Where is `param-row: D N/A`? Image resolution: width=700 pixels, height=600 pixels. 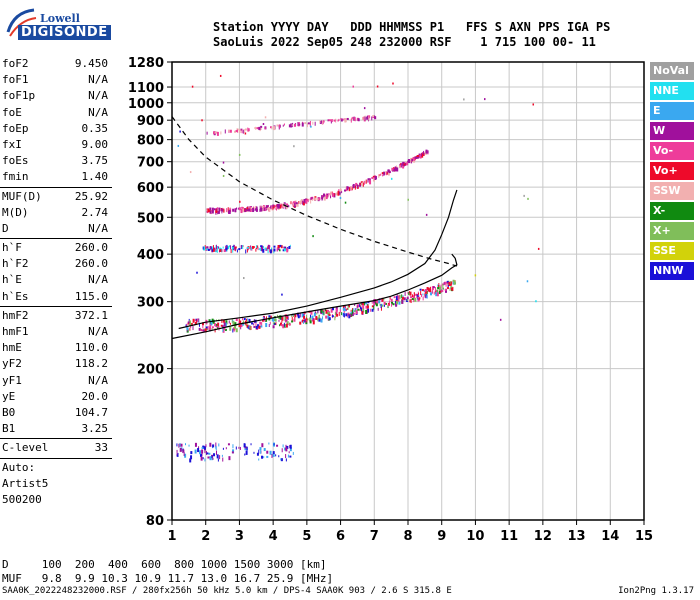 param-row: D N/A is located at coordinates (56, 229).